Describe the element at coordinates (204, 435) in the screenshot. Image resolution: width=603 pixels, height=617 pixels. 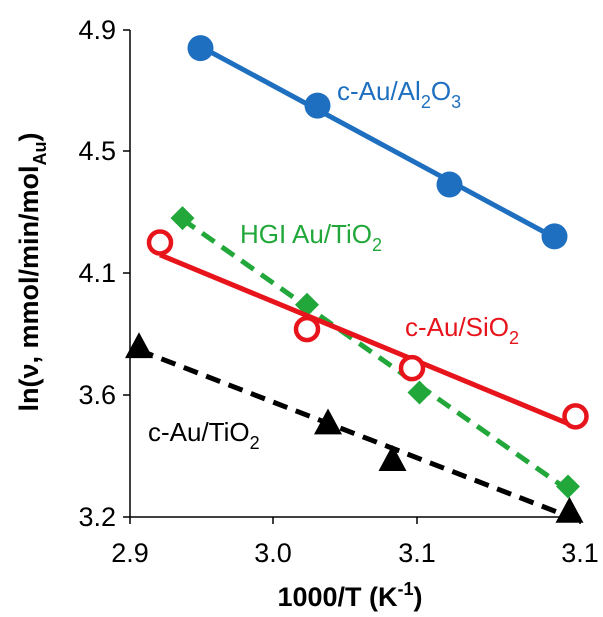
I see `series-label-3: c-Au/TiO2` at that location.